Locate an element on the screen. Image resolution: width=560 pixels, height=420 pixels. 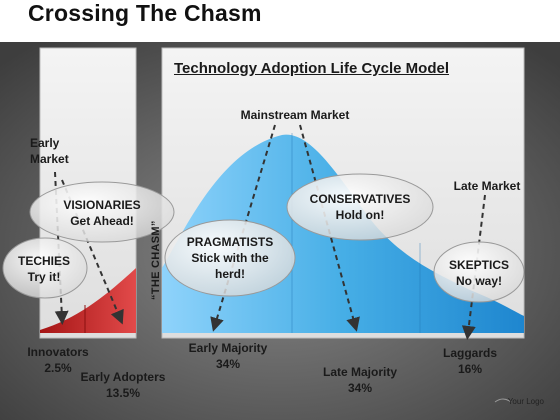
bubble-techies: TECHIES Try it! is located at coordinates (44, 269).